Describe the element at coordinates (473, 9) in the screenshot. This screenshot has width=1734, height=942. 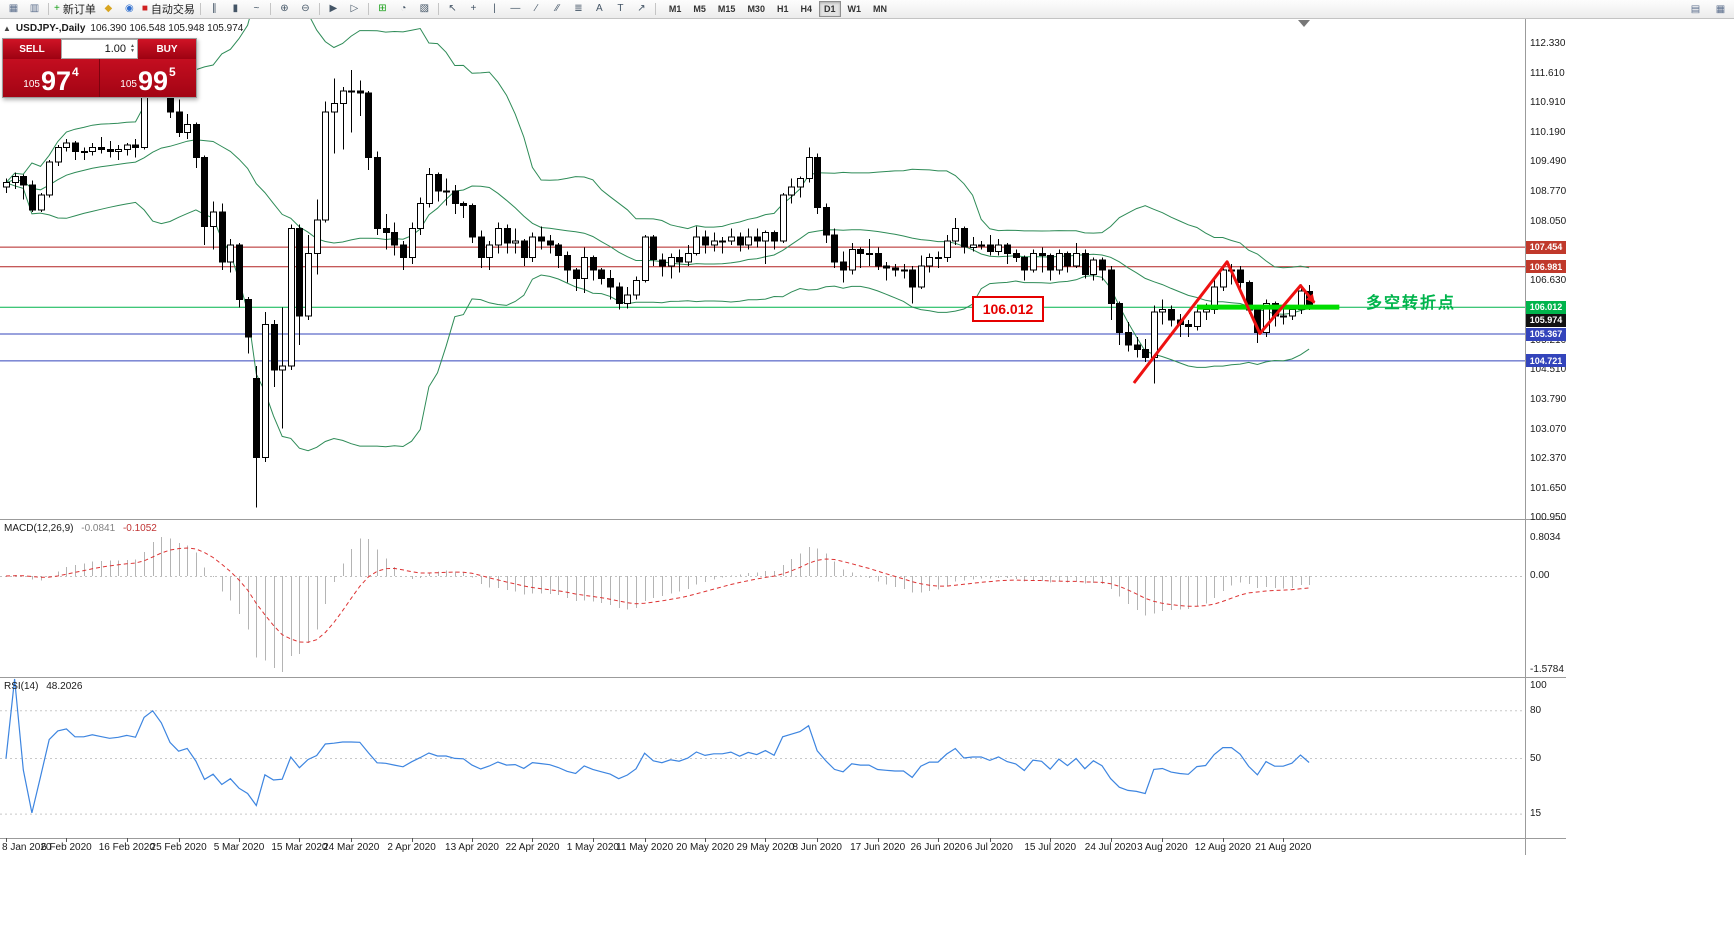
I see `crosshair-icon: +` at that location.